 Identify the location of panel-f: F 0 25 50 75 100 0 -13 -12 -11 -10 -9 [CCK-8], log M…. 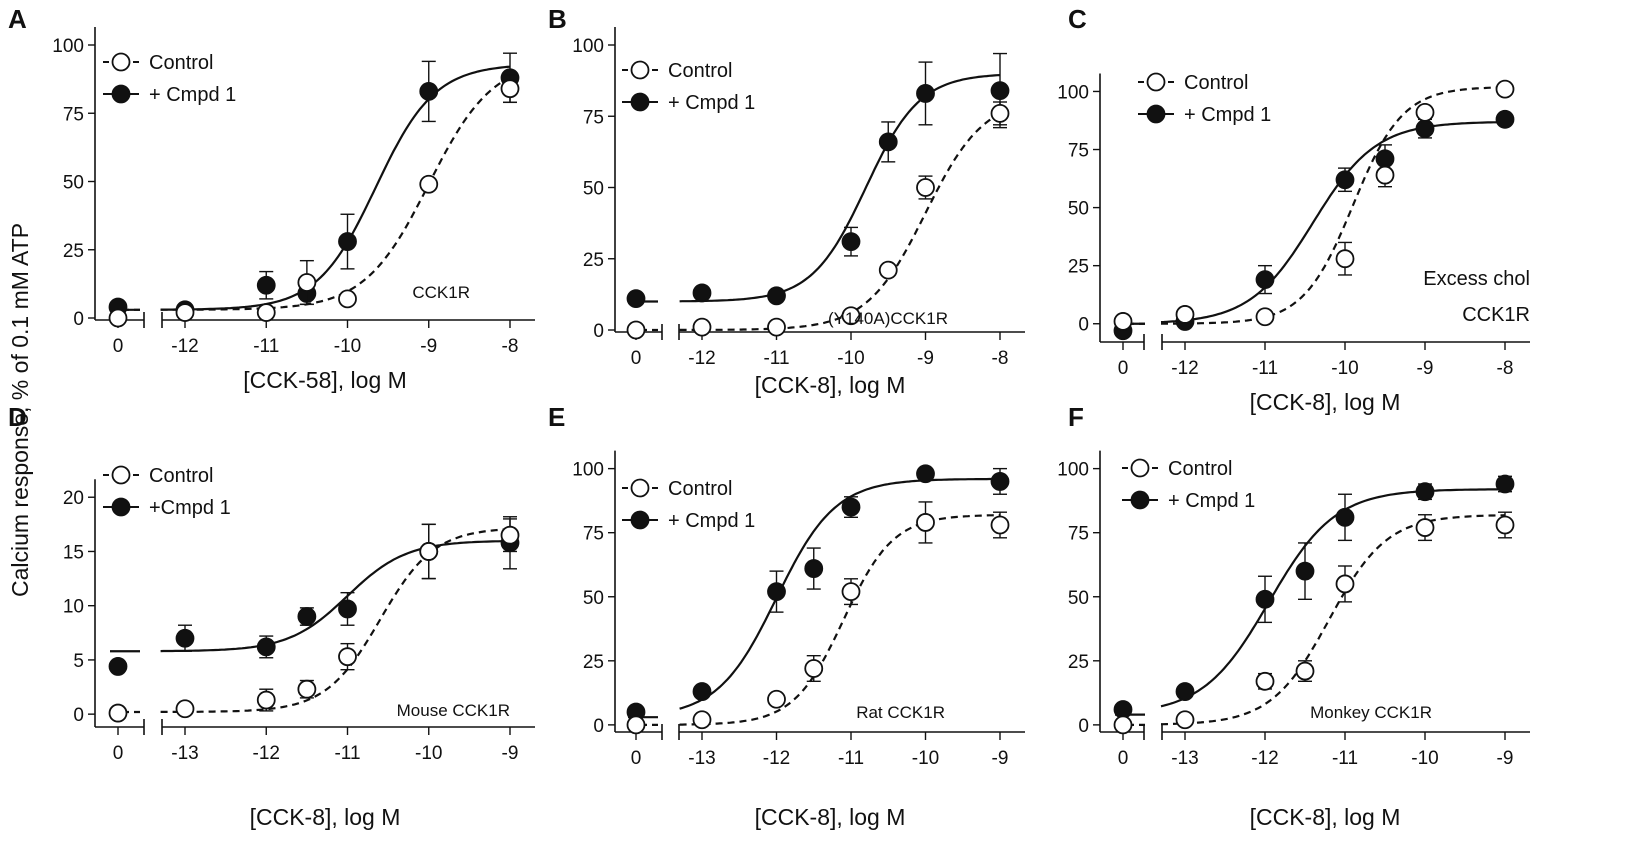
(1293, 616).